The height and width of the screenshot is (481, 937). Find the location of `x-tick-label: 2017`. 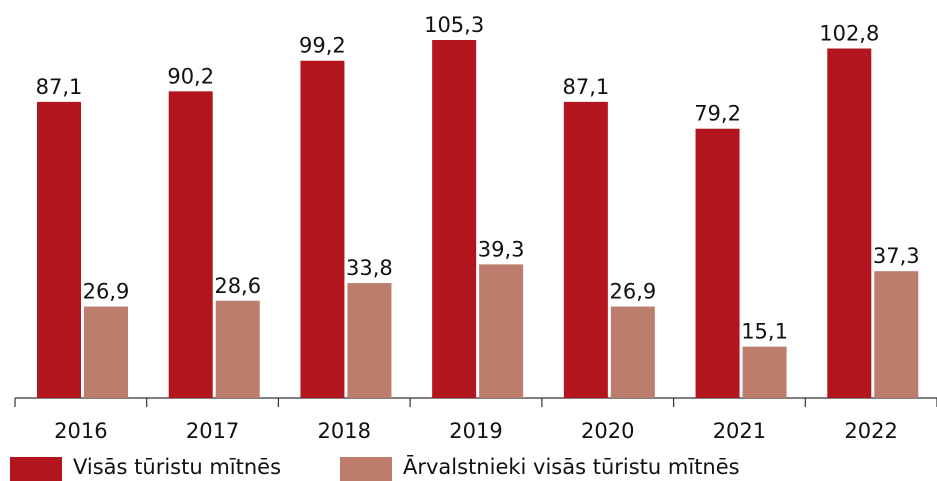

x-tick-label: 2017 is located at coordinates (212, 431).